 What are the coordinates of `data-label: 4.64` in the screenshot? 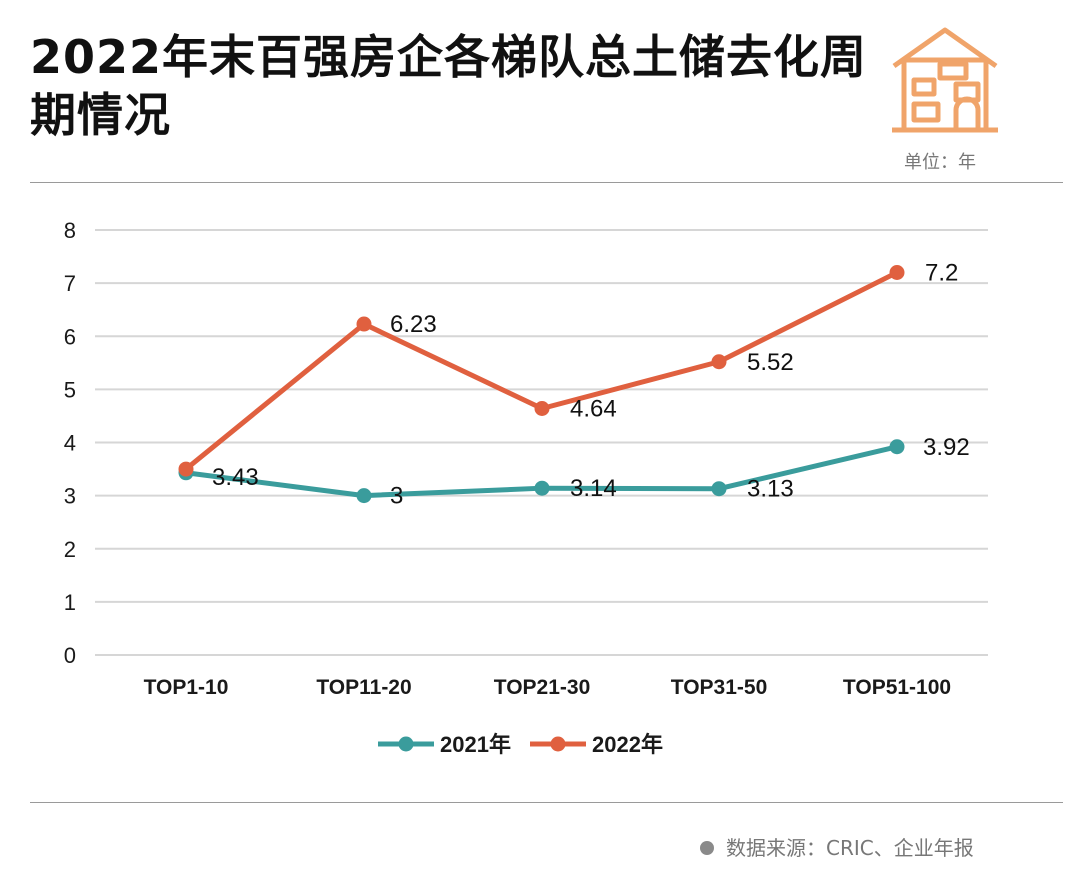 It's located at (593, 409).